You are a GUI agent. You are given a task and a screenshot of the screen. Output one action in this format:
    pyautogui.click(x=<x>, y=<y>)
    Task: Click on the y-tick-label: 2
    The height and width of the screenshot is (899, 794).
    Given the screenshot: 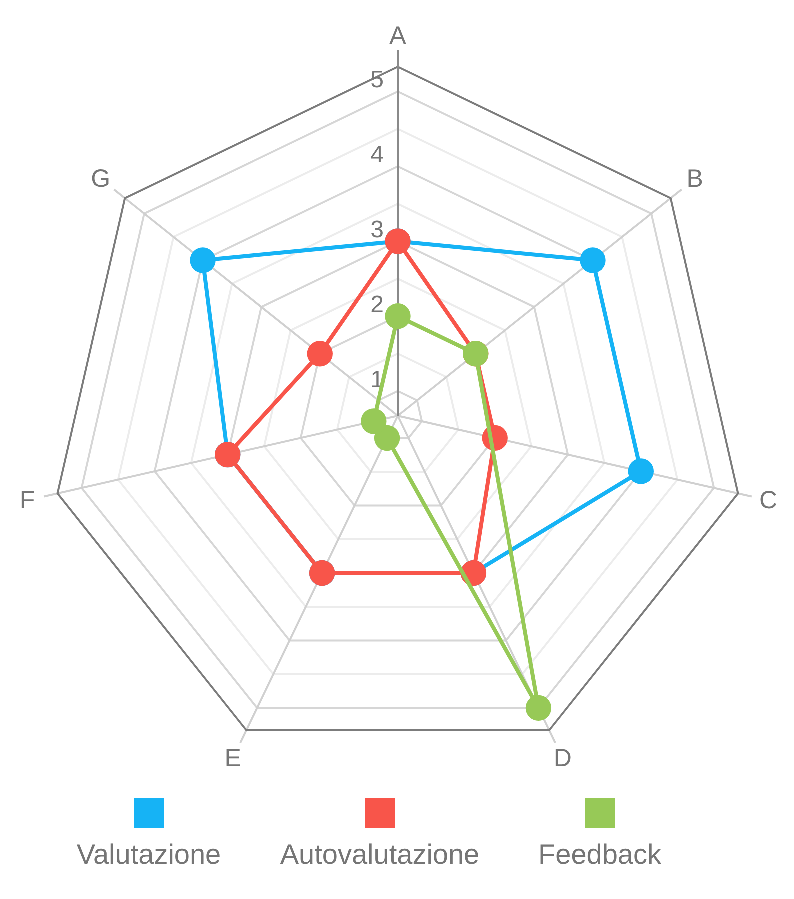 What is the action you would take?
    pyautogui.click(x=377, y=304)
    